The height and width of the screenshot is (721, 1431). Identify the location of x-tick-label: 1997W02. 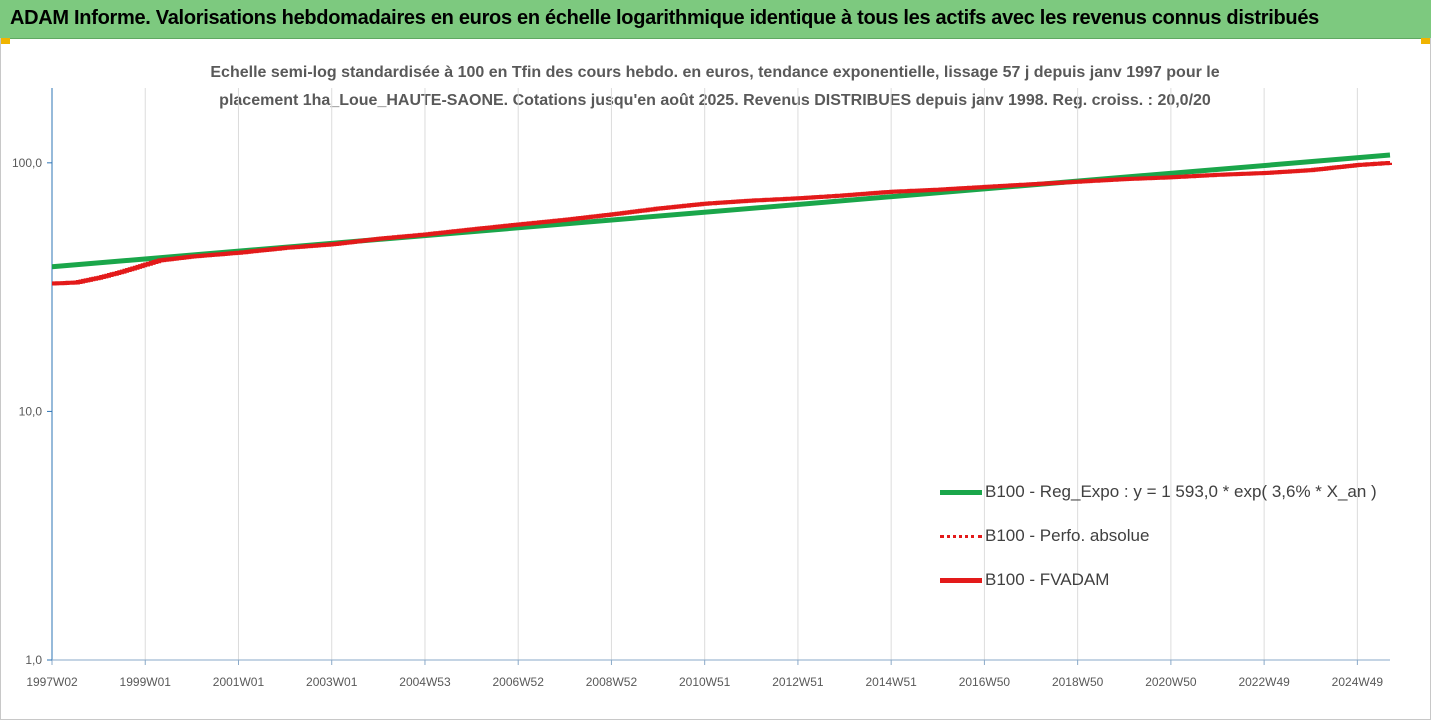
(52, 682).